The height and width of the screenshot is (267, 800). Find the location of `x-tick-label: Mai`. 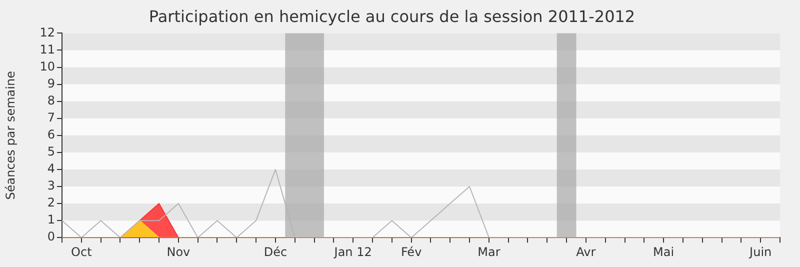

x-tick-label: Mai is located at coordinates (663, 251).